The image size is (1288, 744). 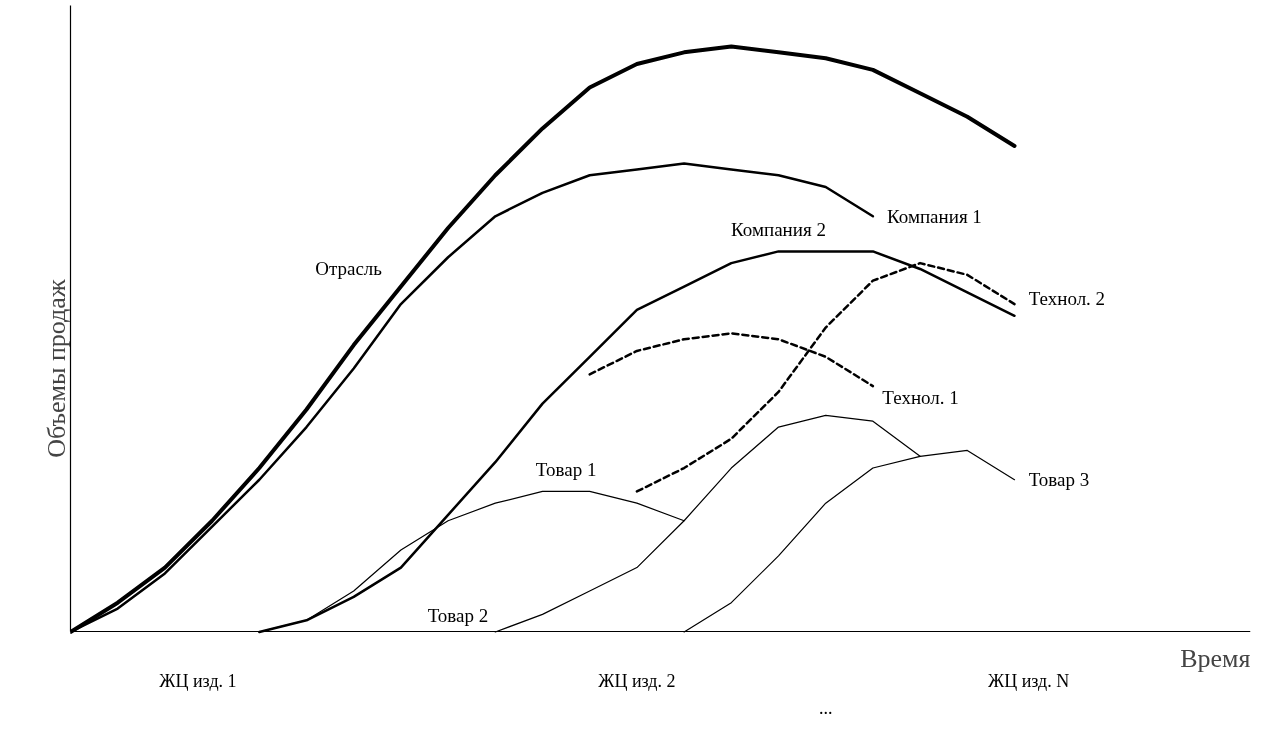 What do you see at coordinates (920, 398) in the screenshot?
I see `series-label: Технол. 1` at bounding box center [920, 398].